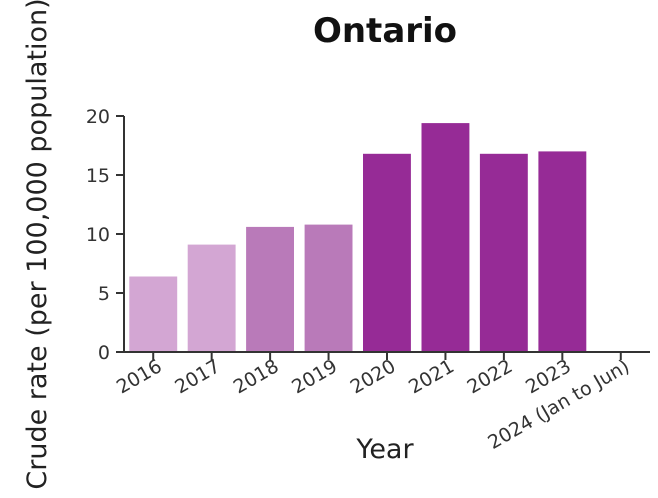  Describe the element at coordinates (104, 353) in the screenshot. I see `y-tick-label-0: 0` at that location.